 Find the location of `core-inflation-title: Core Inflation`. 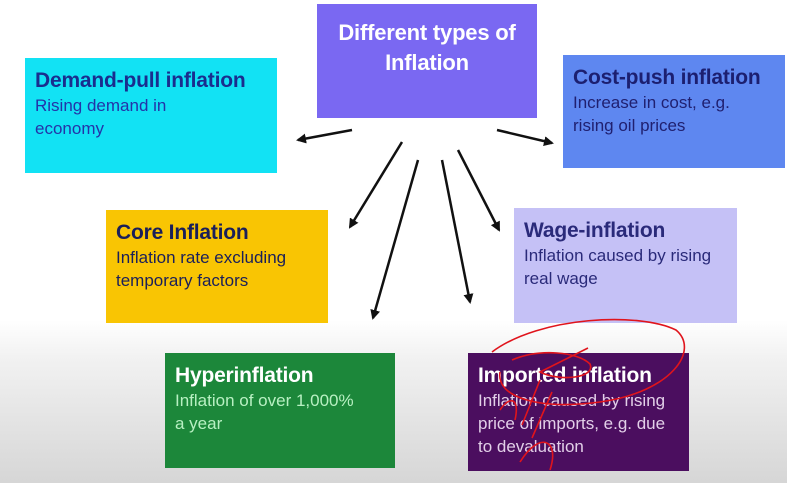

core-inflation-title: Core Inflation is located at coordinates (182, 232).